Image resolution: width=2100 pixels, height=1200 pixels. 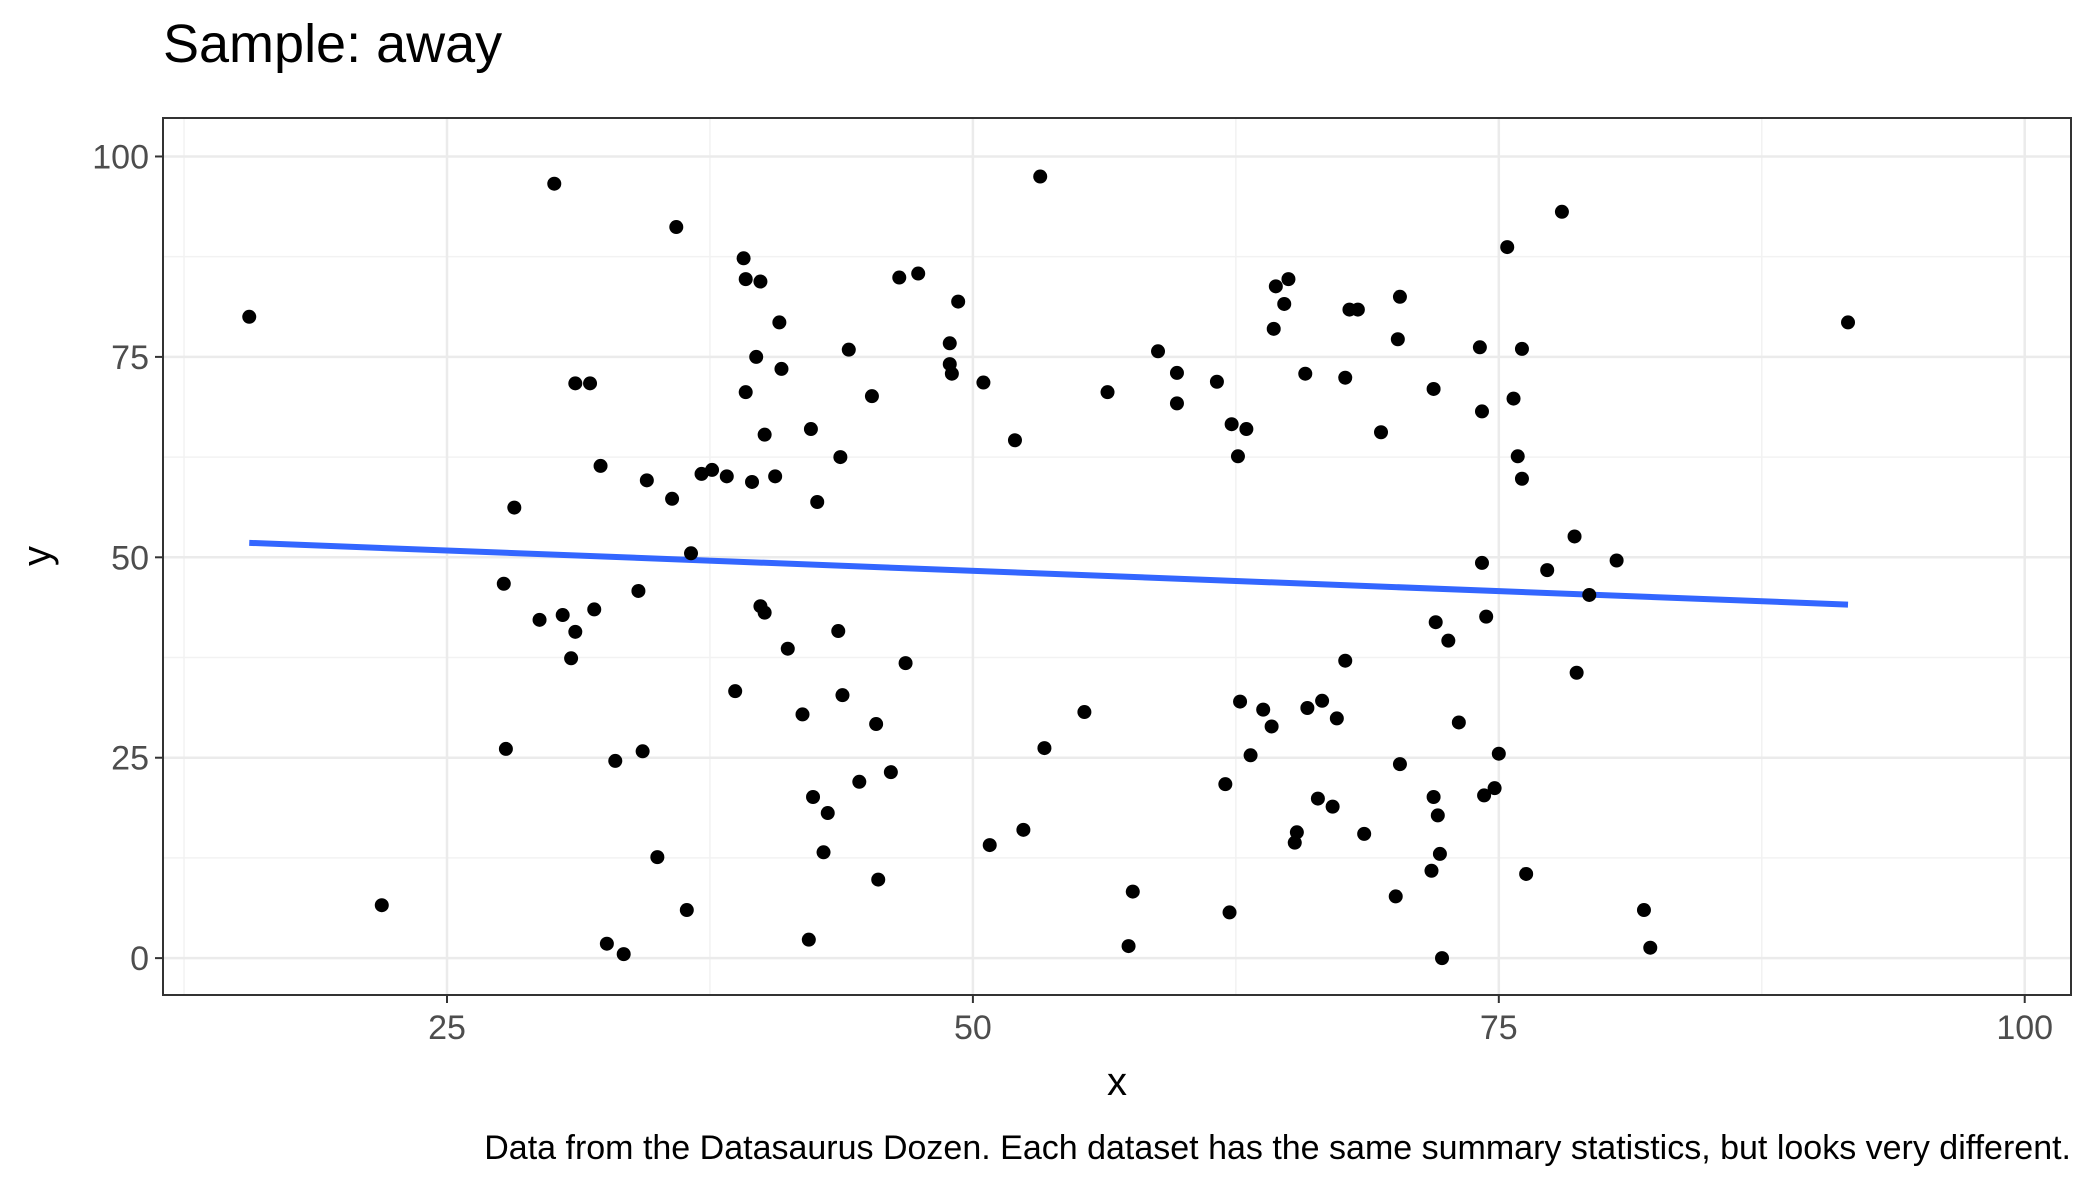 I want to click on y-tick-label: 25, so click(x=130, y=759).